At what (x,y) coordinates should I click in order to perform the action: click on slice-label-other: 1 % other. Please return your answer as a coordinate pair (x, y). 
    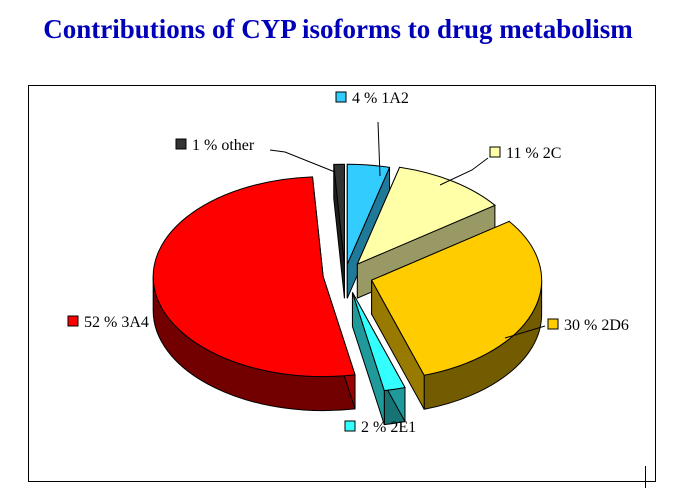
    Looking at the image, I should click on (223, 145).